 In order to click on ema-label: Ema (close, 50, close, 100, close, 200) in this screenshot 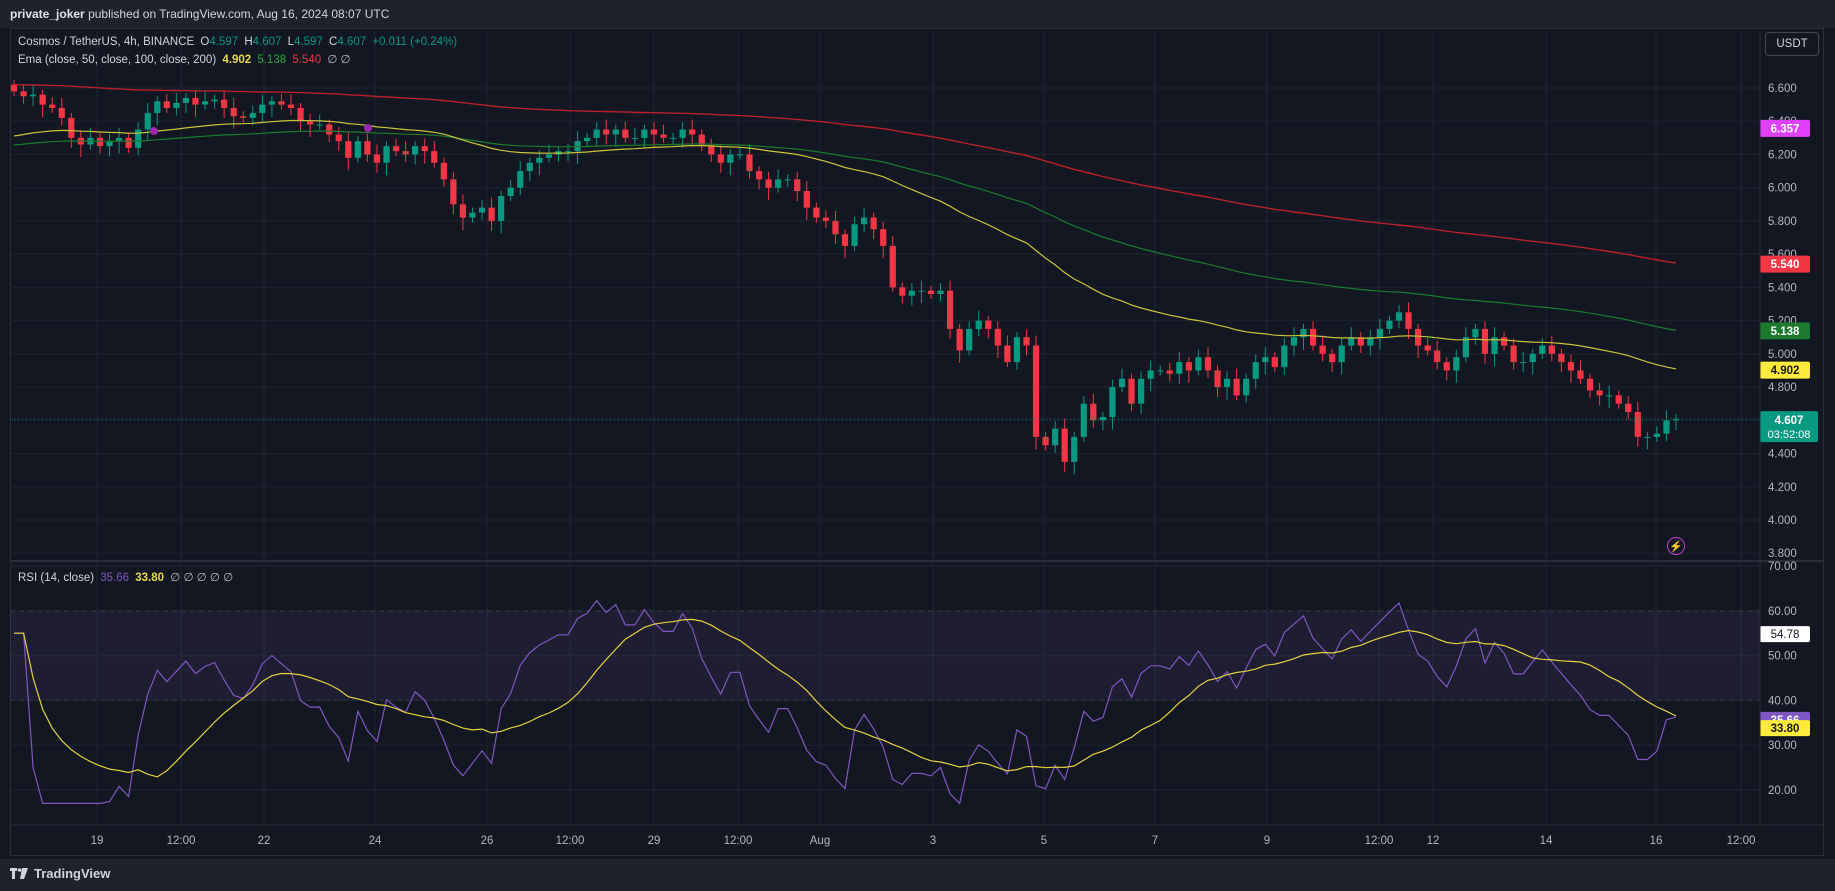, I will do `click(117, 60)`.